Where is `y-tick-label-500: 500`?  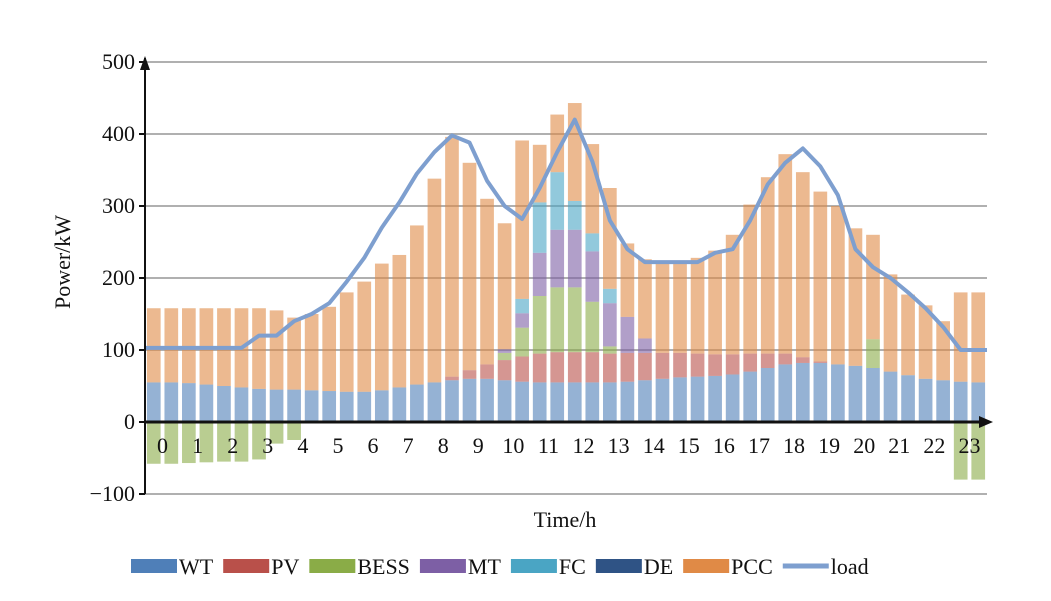
y-tick-label-500: 500 is located at coordinates (118, 61).